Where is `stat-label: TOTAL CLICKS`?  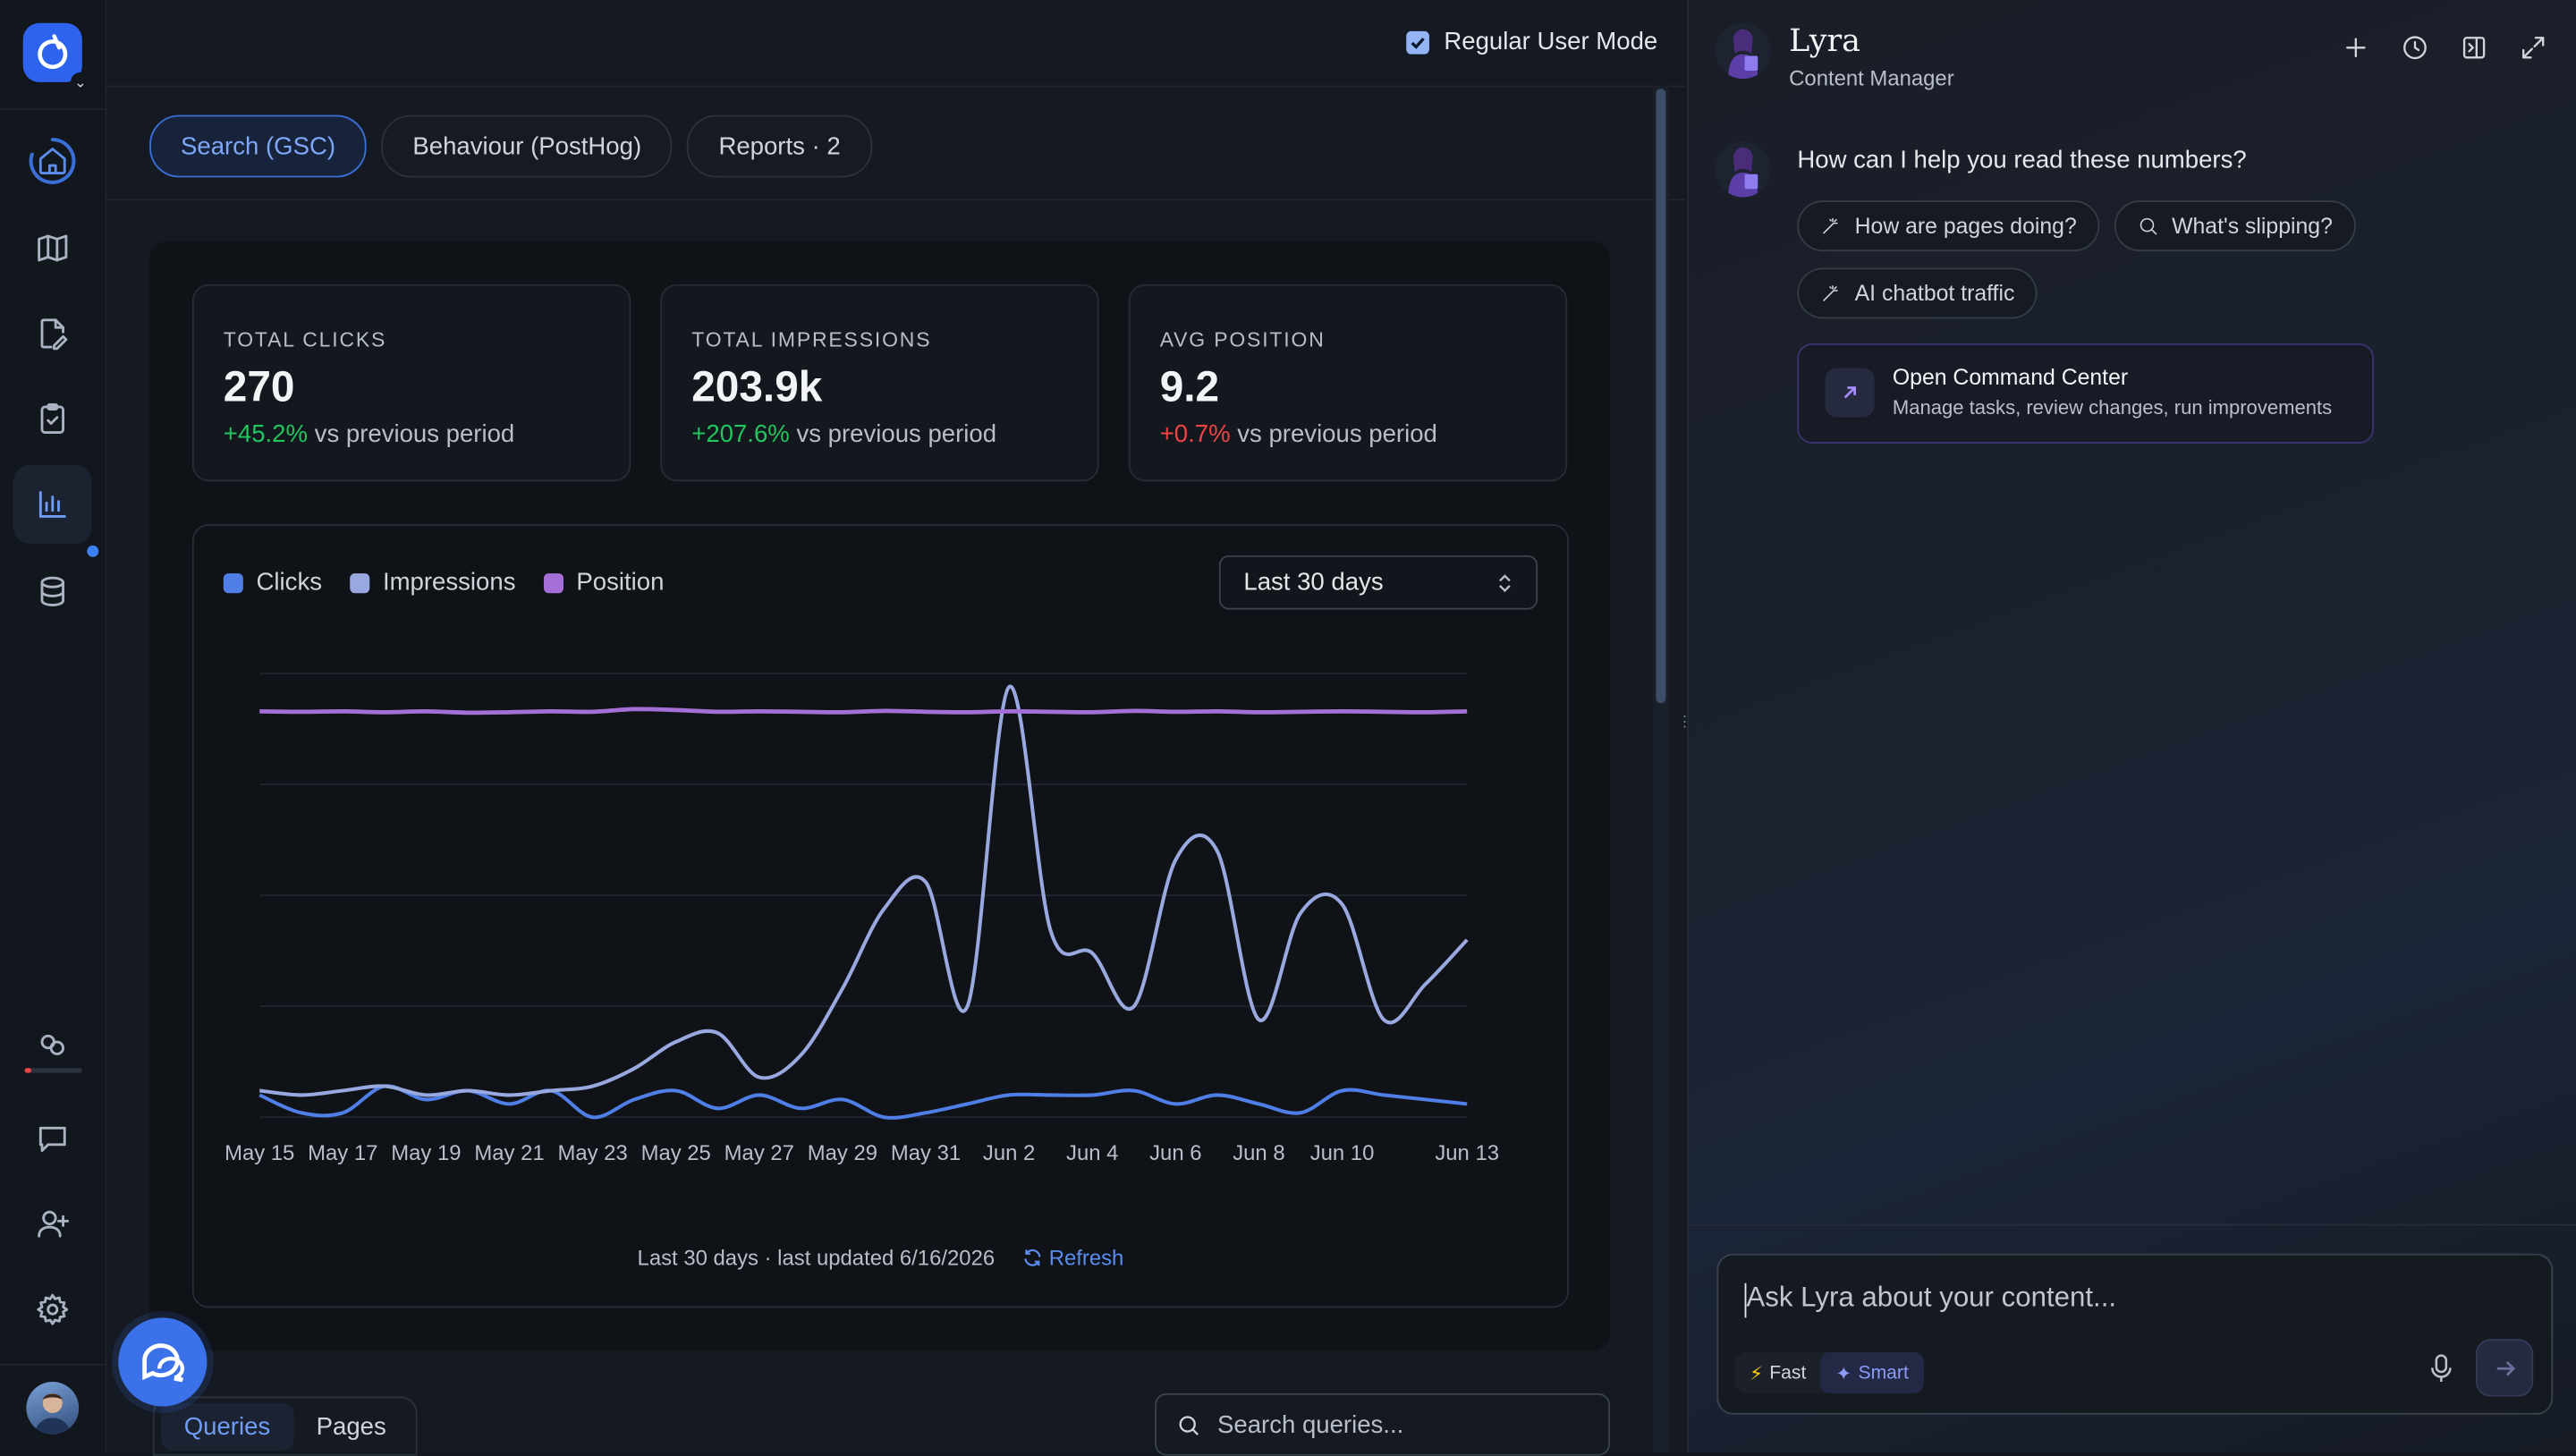
stat-label: TOTAL CLICKS is located at coordinates (305, 340).